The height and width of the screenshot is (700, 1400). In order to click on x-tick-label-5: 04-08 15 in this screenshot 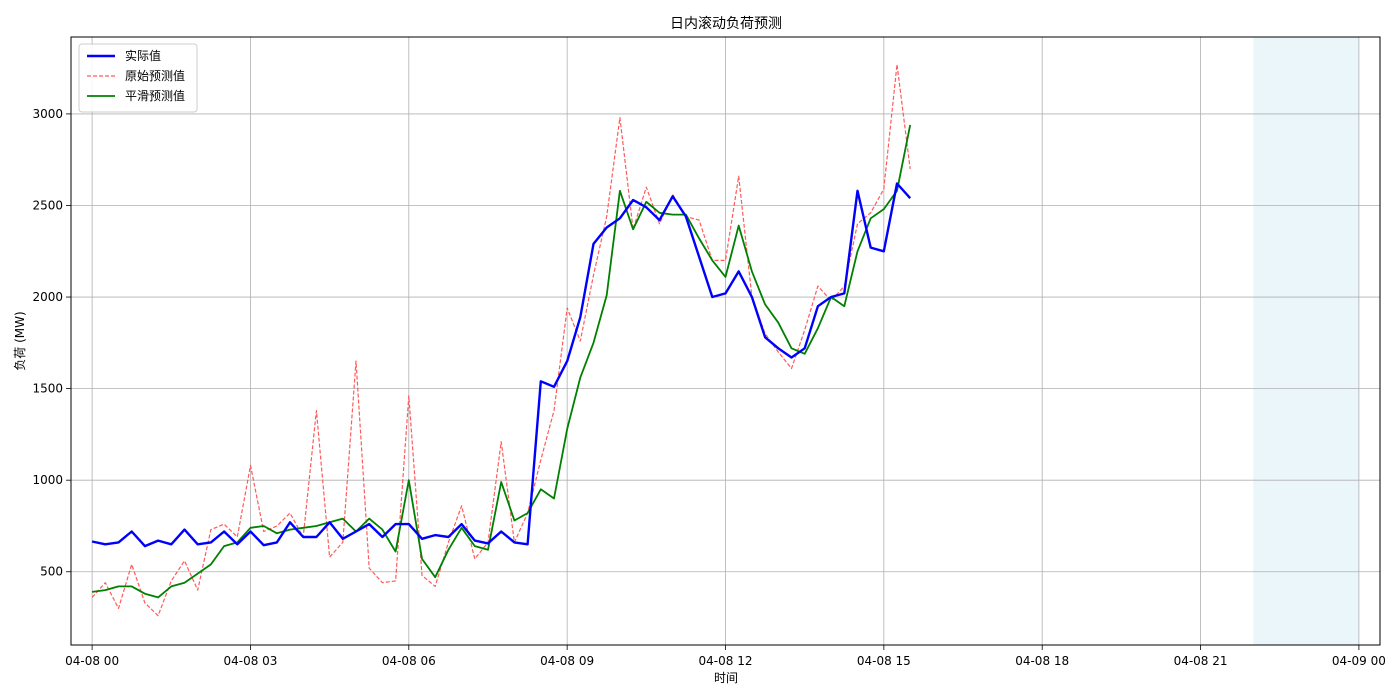, I will do `click(884, 661)`.